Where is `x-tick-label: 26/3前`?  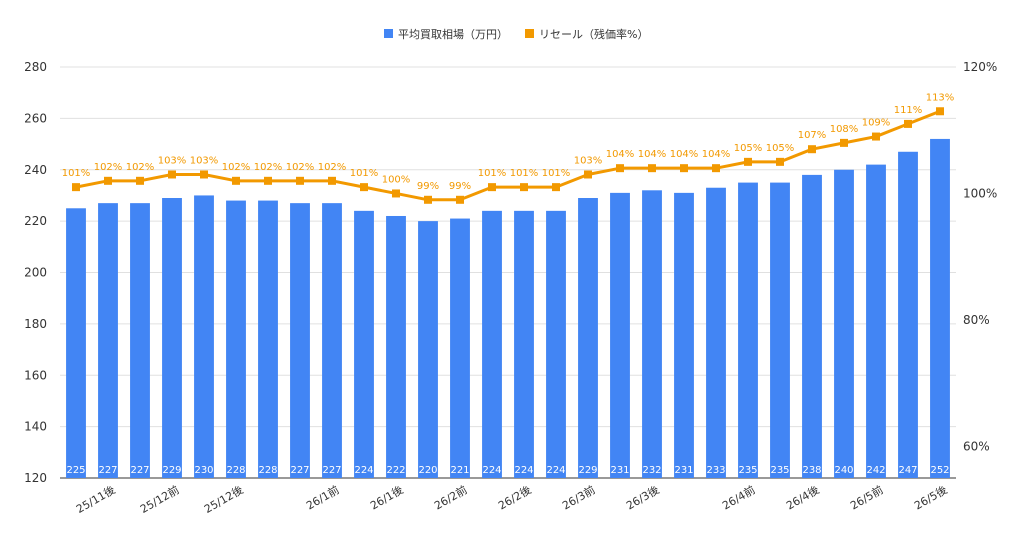 x-tick-label: 26/3前 is located at coordinates (579, 497).